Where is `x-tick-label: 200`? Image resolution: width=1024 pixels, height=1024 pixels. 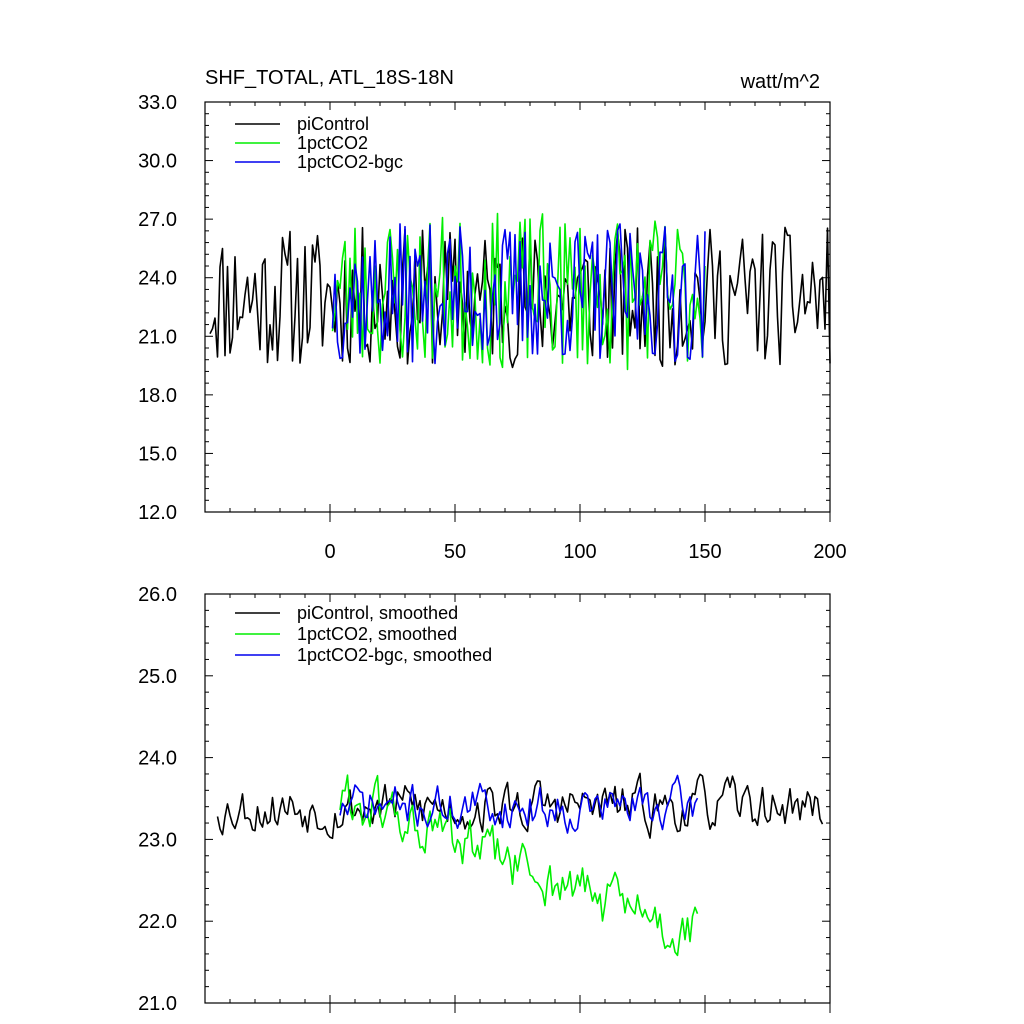 x-tick-label: 200 is located at coordinates (829, 552).